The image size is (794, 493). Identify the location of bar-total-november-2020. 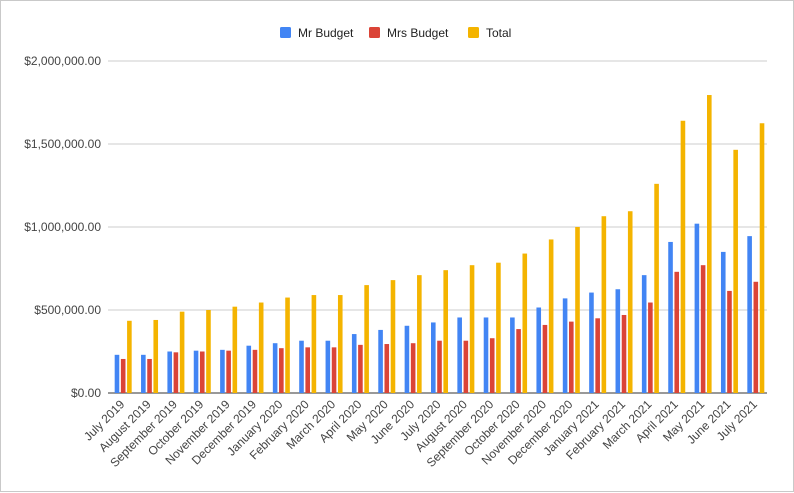
(551, 316).